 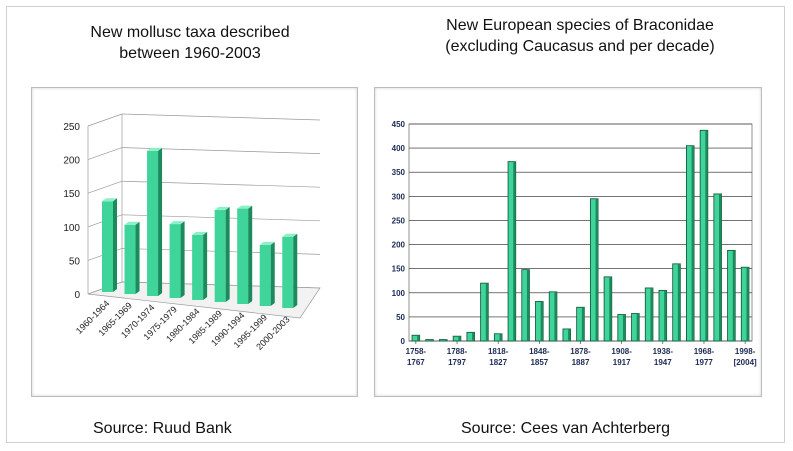 I want to click on right-x-tick-label-line1: 1788-, so click(x=457, y=351).